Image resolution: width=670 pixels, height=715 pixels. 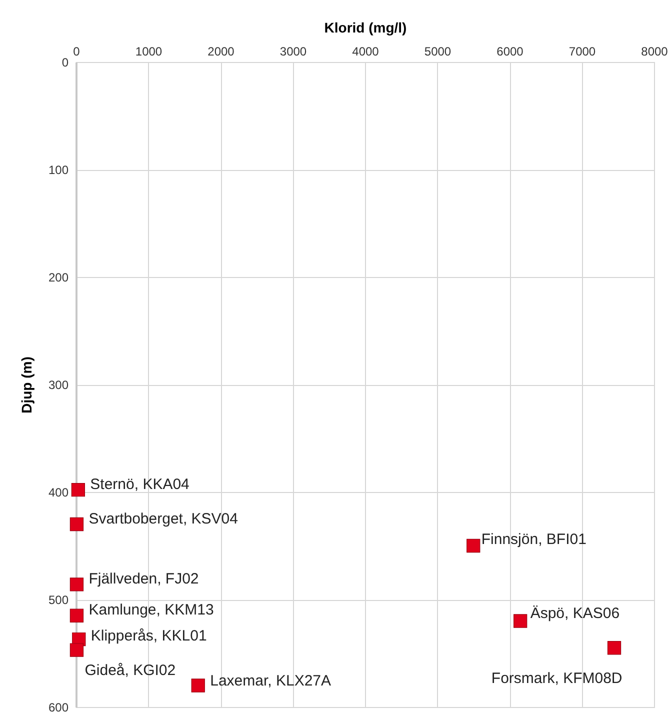 What do you see at coordinates (654, 51) in the screenshot?
I see `x-tick-label: 8000` at bounding box center [654, 51].